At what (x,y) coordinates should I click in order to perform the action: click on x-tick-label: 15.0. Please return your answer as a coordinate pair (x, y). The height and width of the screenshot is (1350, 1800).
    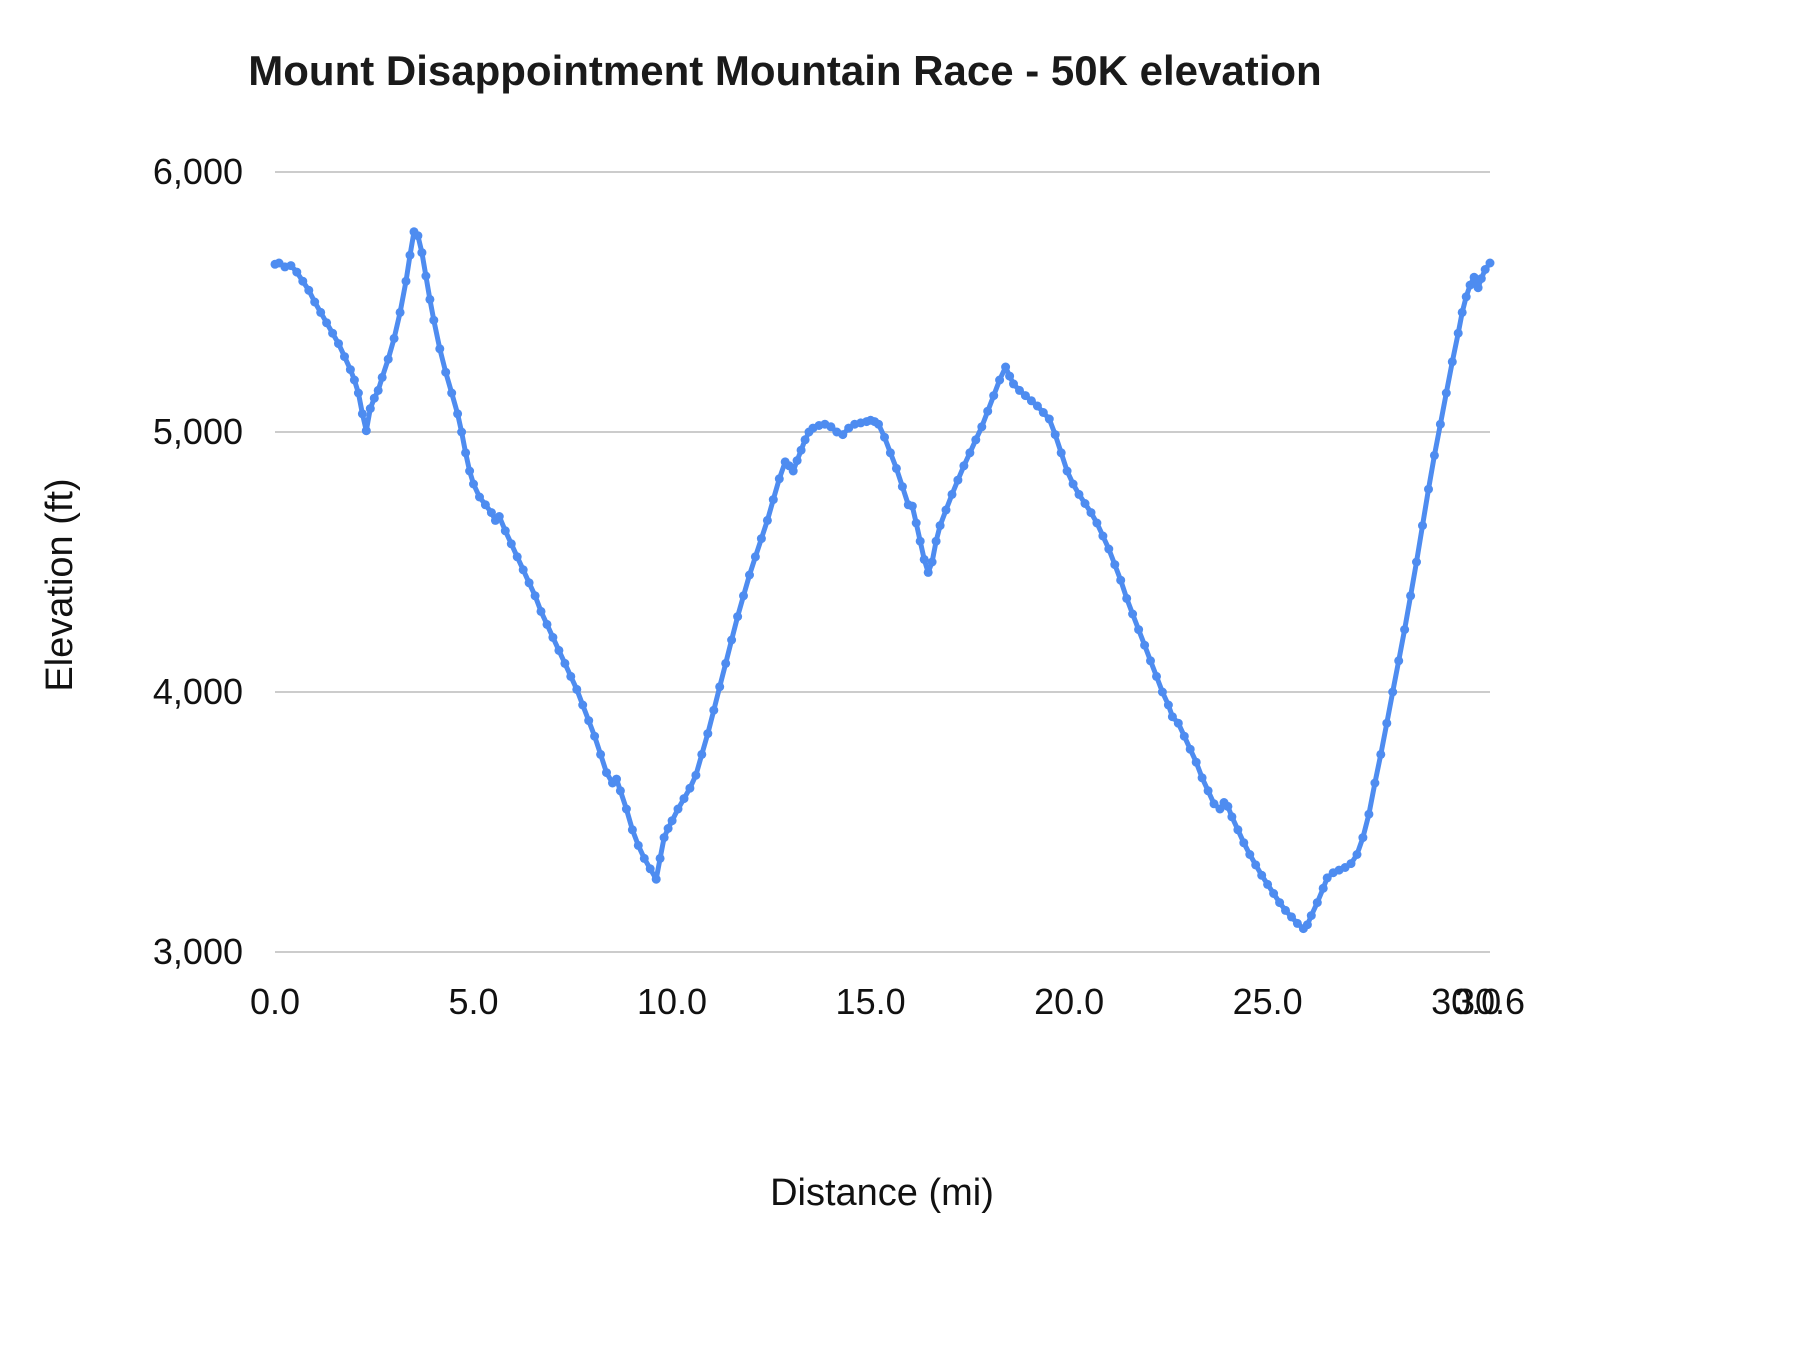
    Looking at the image, I should click on (871, 1001).